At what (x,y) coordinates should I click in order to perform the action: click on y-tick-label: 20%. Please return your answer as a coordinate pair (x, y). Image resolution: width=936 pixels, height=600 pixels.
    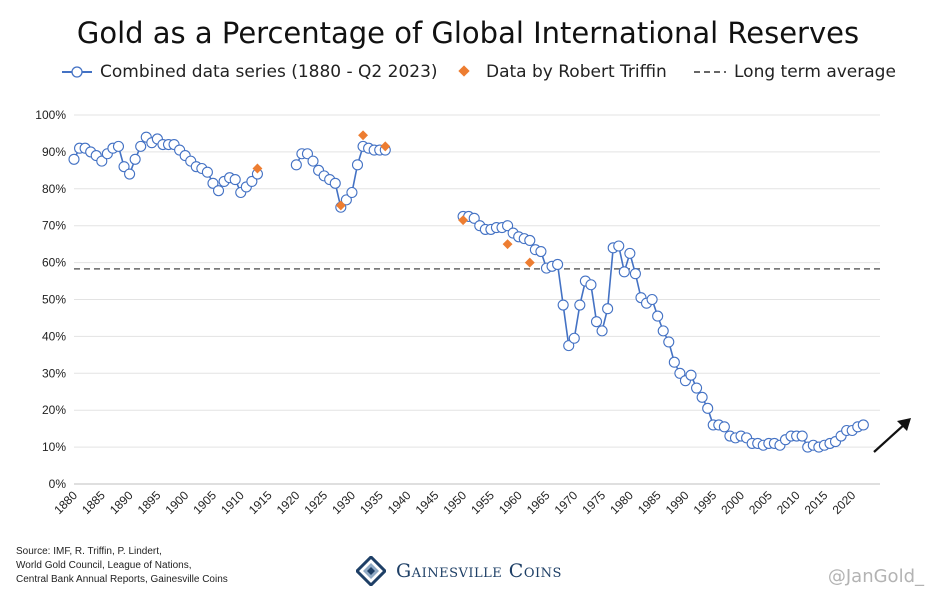
    Looking at the image, I should click on (54, 410).